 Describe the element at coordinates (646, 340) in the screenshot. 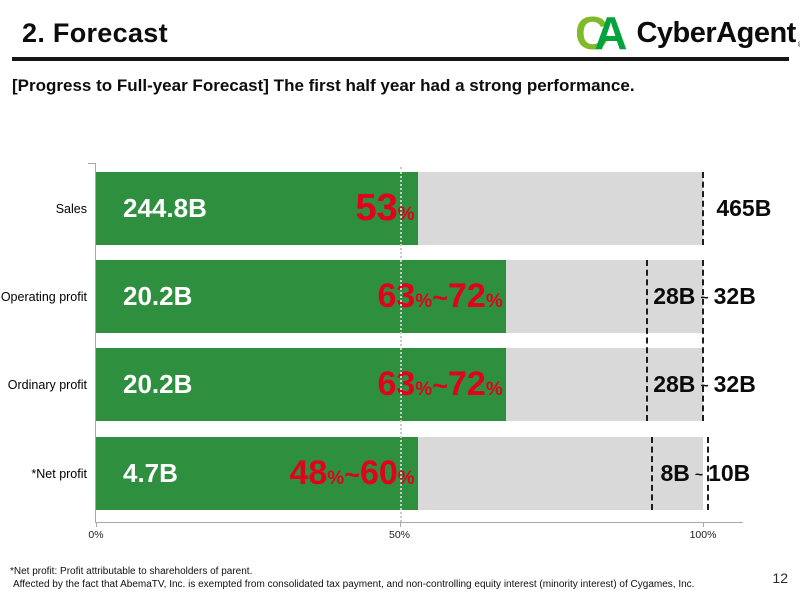

I see `forecast-guide-profit-low` at that location.